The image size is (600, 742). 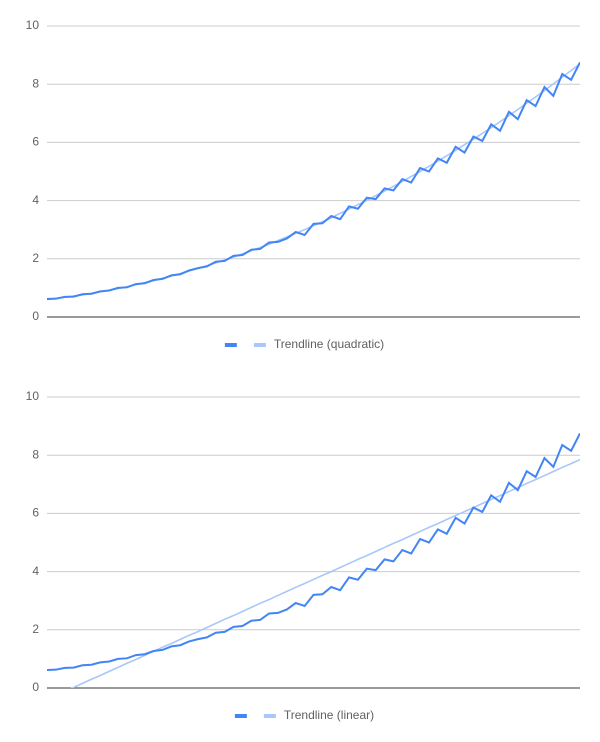 I want to click on legend: Trendline (linear), so click(x=304, y=715).